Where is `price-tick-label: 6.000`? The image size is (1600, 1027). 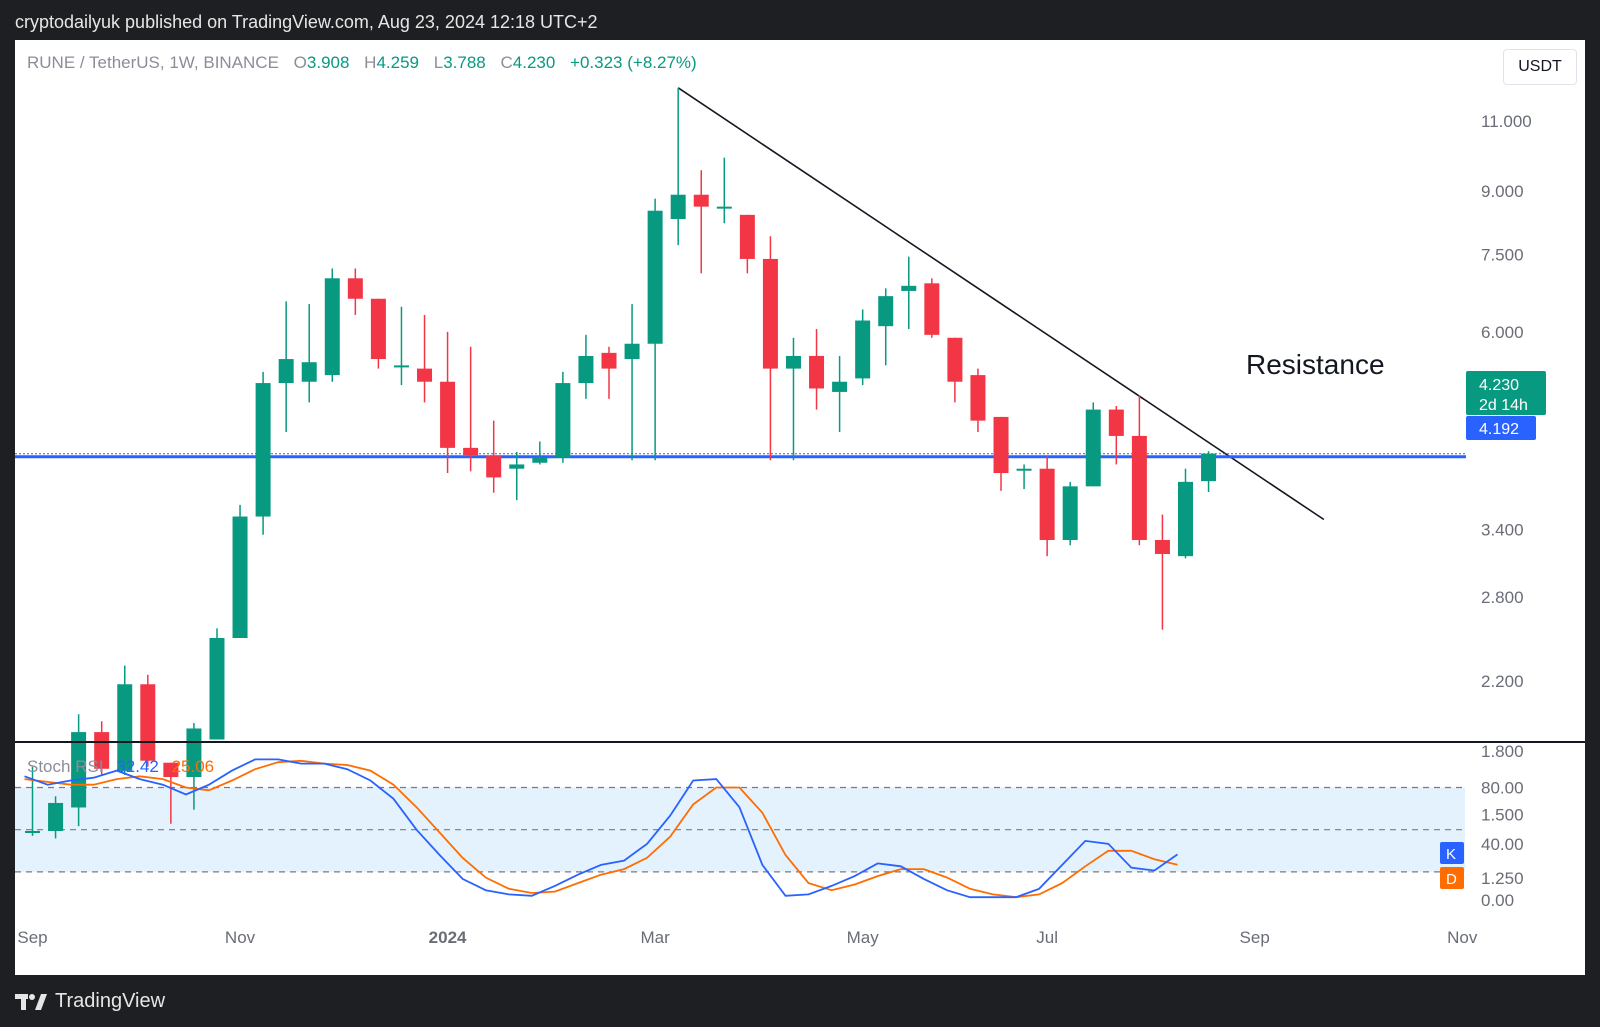
price-tick-label: 6.000 is located at coordinates (1502, 332).